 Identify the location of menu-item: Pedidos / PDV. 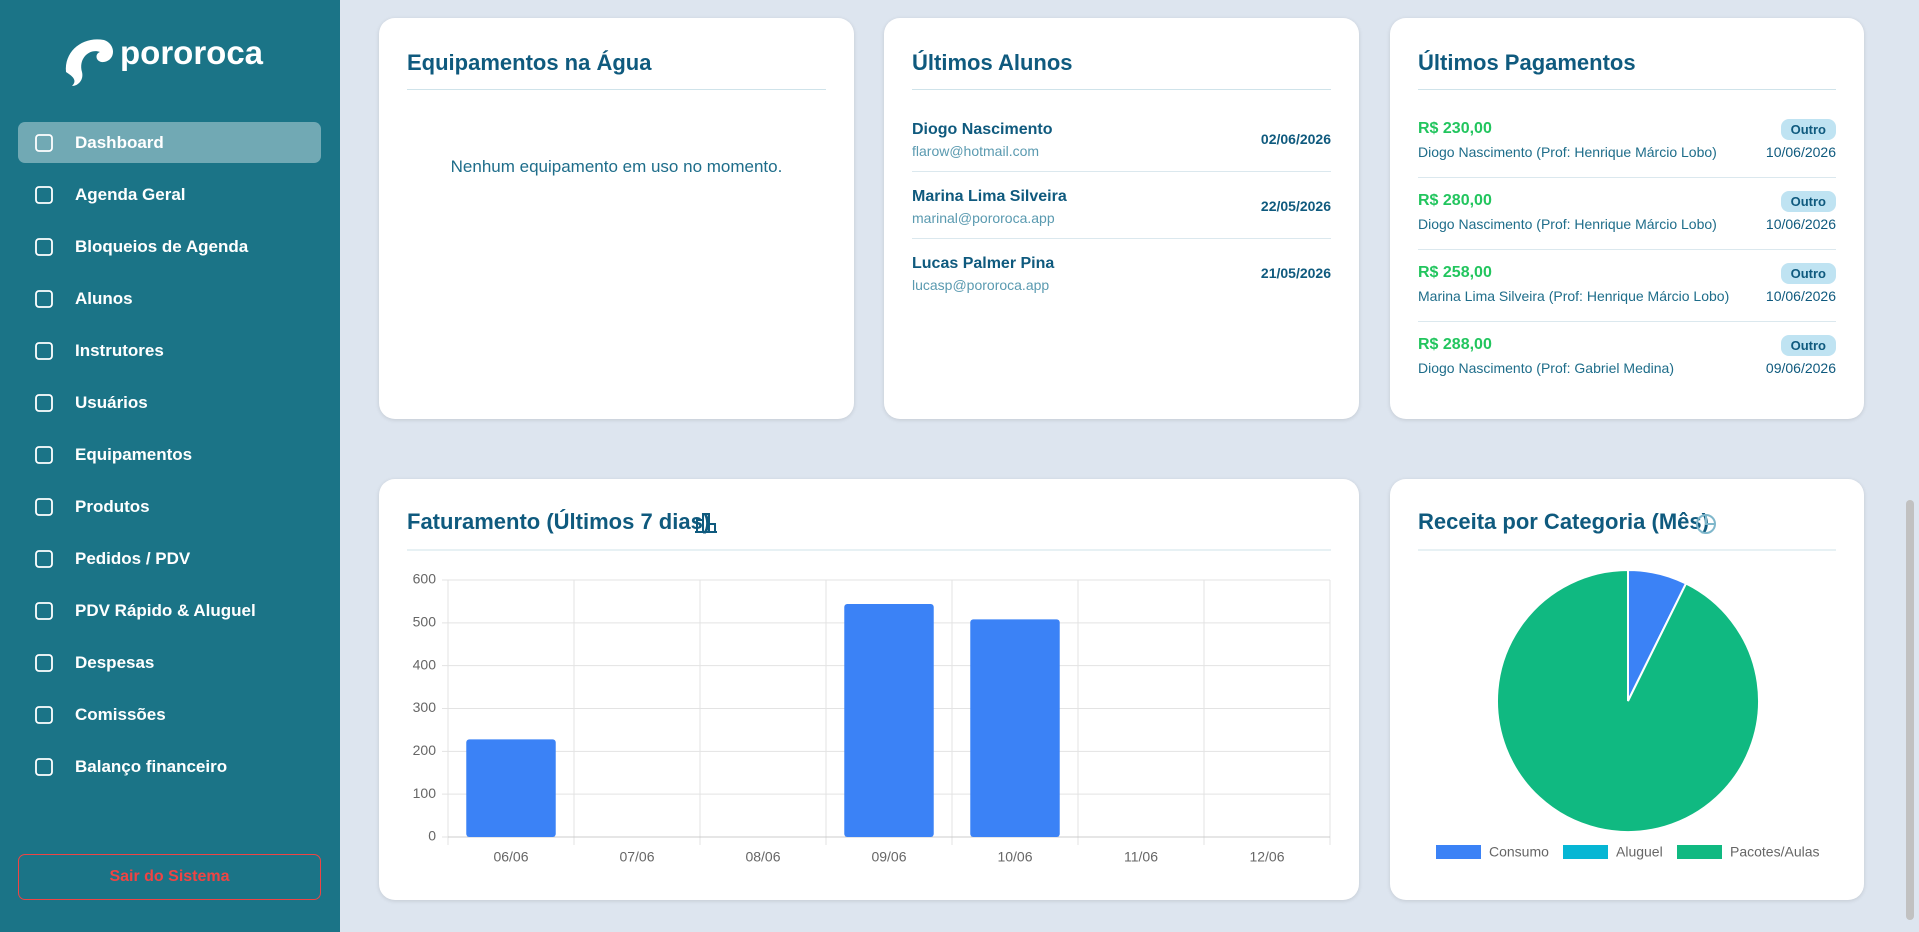
(169, 558).